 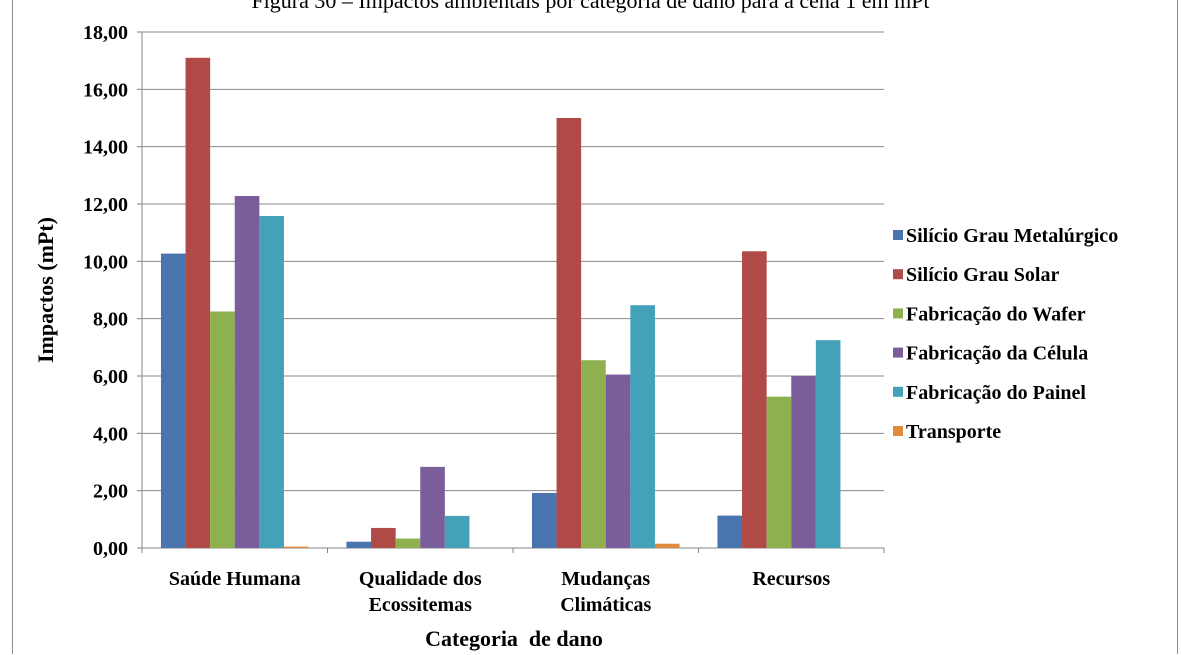 What do you see at coordinates (105, 205) in the screenshot?
I see `y-tick-label: 12,00` at bounding box center [105, 205].